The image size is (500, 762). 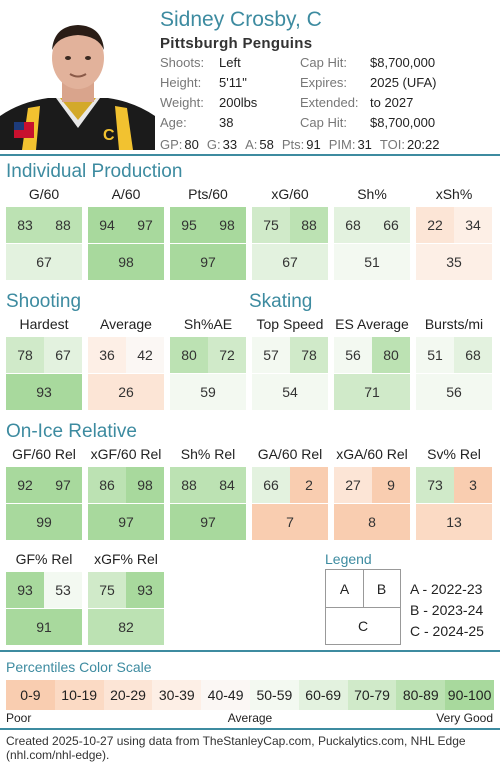 I want to click on metric-value-b: 2, so click(x=309, y=485).